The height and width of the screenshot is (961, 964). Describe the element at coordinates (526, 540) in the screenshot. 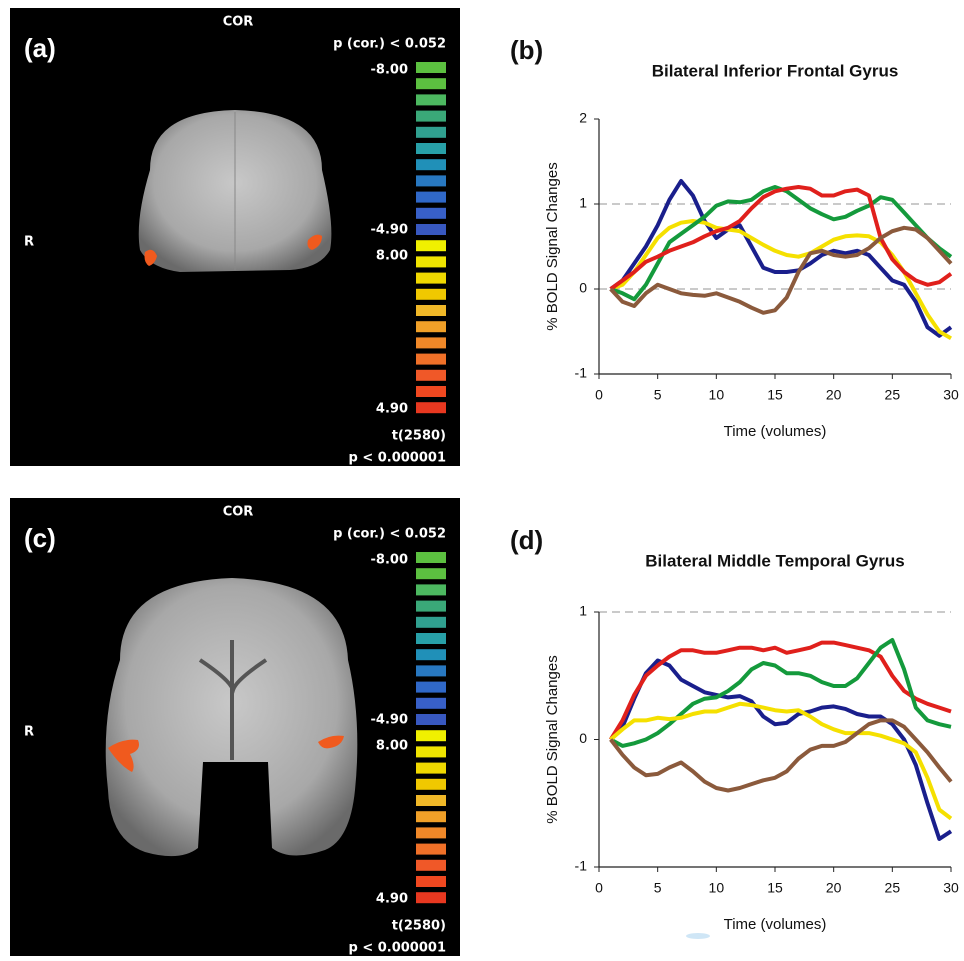

I see `panel-label: (d)` at that location.